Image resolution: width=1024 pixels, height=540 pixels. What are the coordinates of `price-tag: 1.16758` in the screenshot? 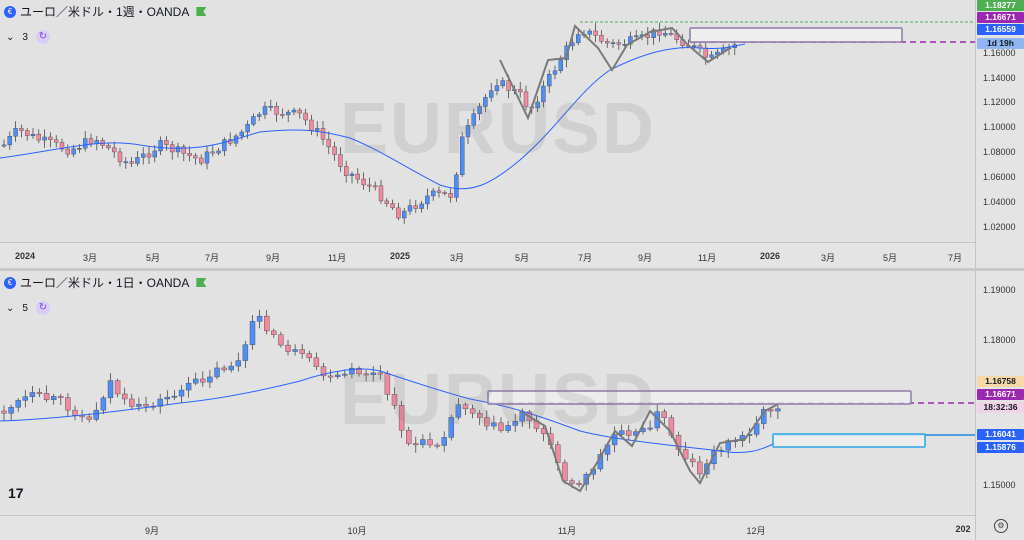 It's located at (1000, 381).